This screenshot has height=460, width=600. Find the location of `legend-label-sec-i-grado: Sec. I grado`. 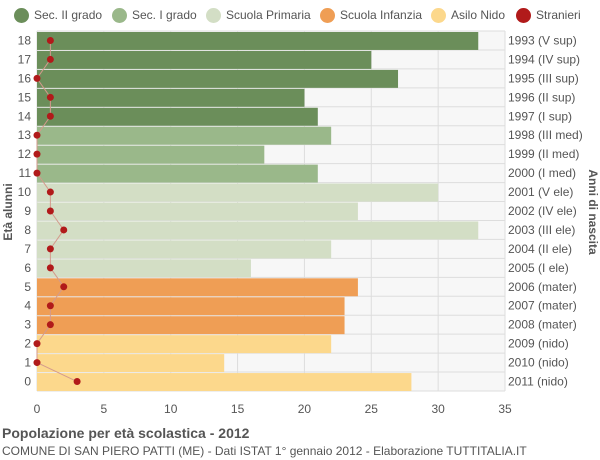

legend-label-sec-i-grado: Sec. I grado is located at coordinates (164, 15).